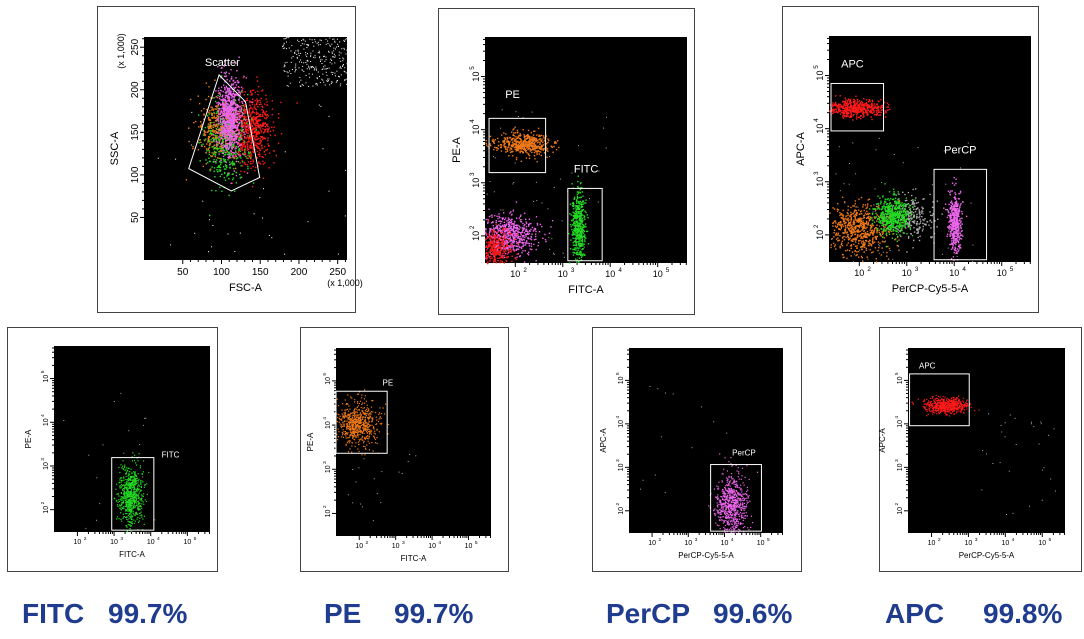 The height and width of the screenshot is (639, 1084). Describe the element at coordinates (816, 226) in the screenshot. I see `y-tick-exponent: 2` at that location.